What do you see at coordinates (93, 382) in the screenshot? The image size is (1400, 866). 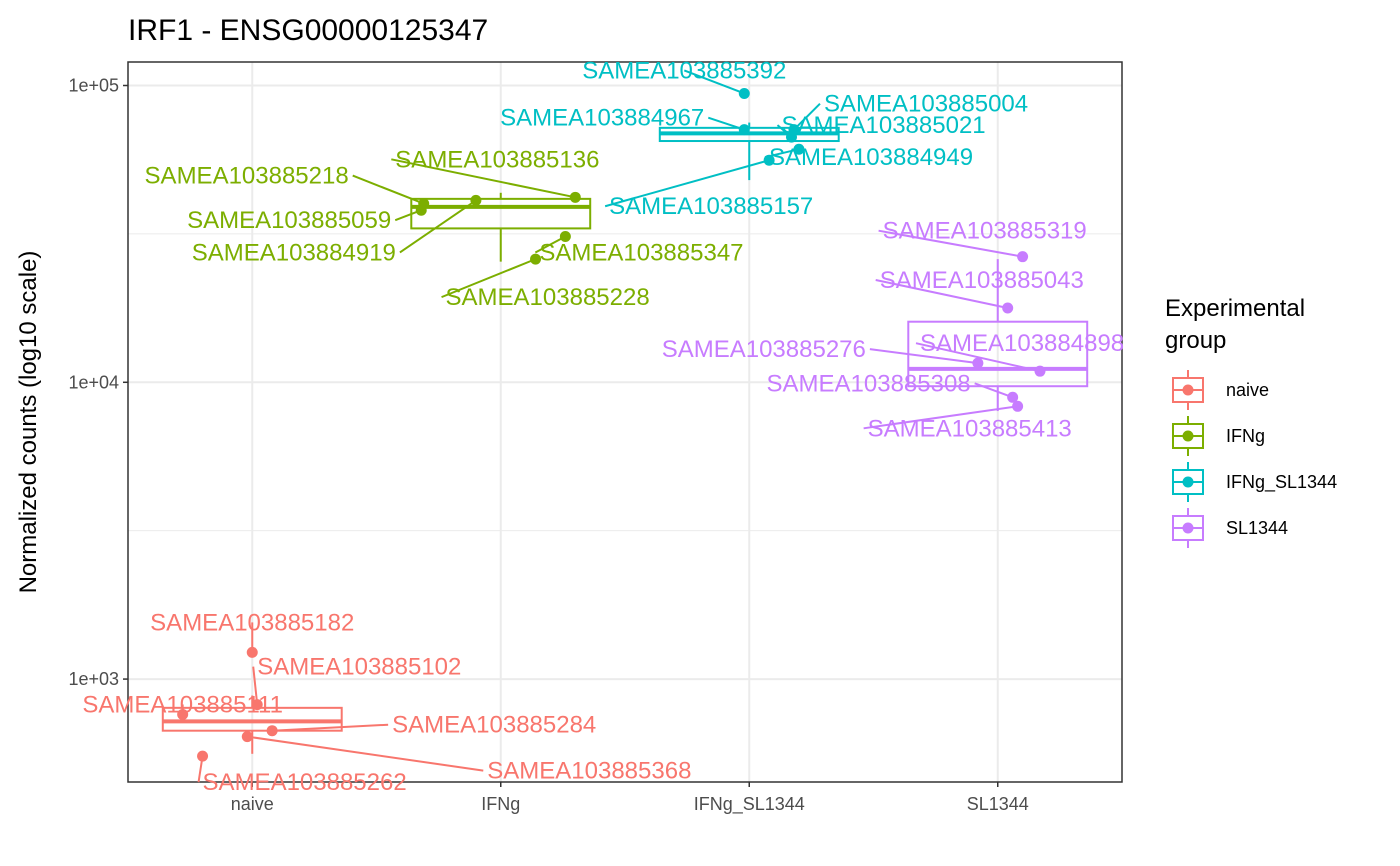 I see `y-tick-label: 1e+04` at bounding box center [93, 382].